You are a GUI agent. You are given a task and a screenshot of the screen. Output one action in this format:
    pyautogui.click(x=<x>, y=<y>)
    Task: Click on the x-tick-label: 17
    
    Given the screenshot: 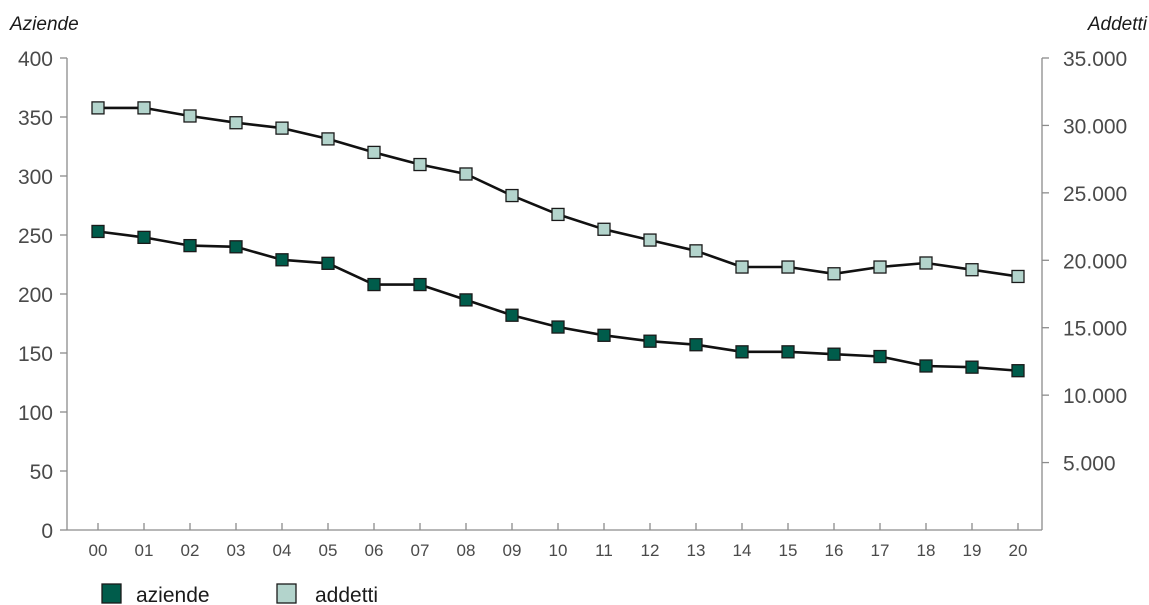 What is the action you would take?
    pyautogui.click(x=880, y=550)
    